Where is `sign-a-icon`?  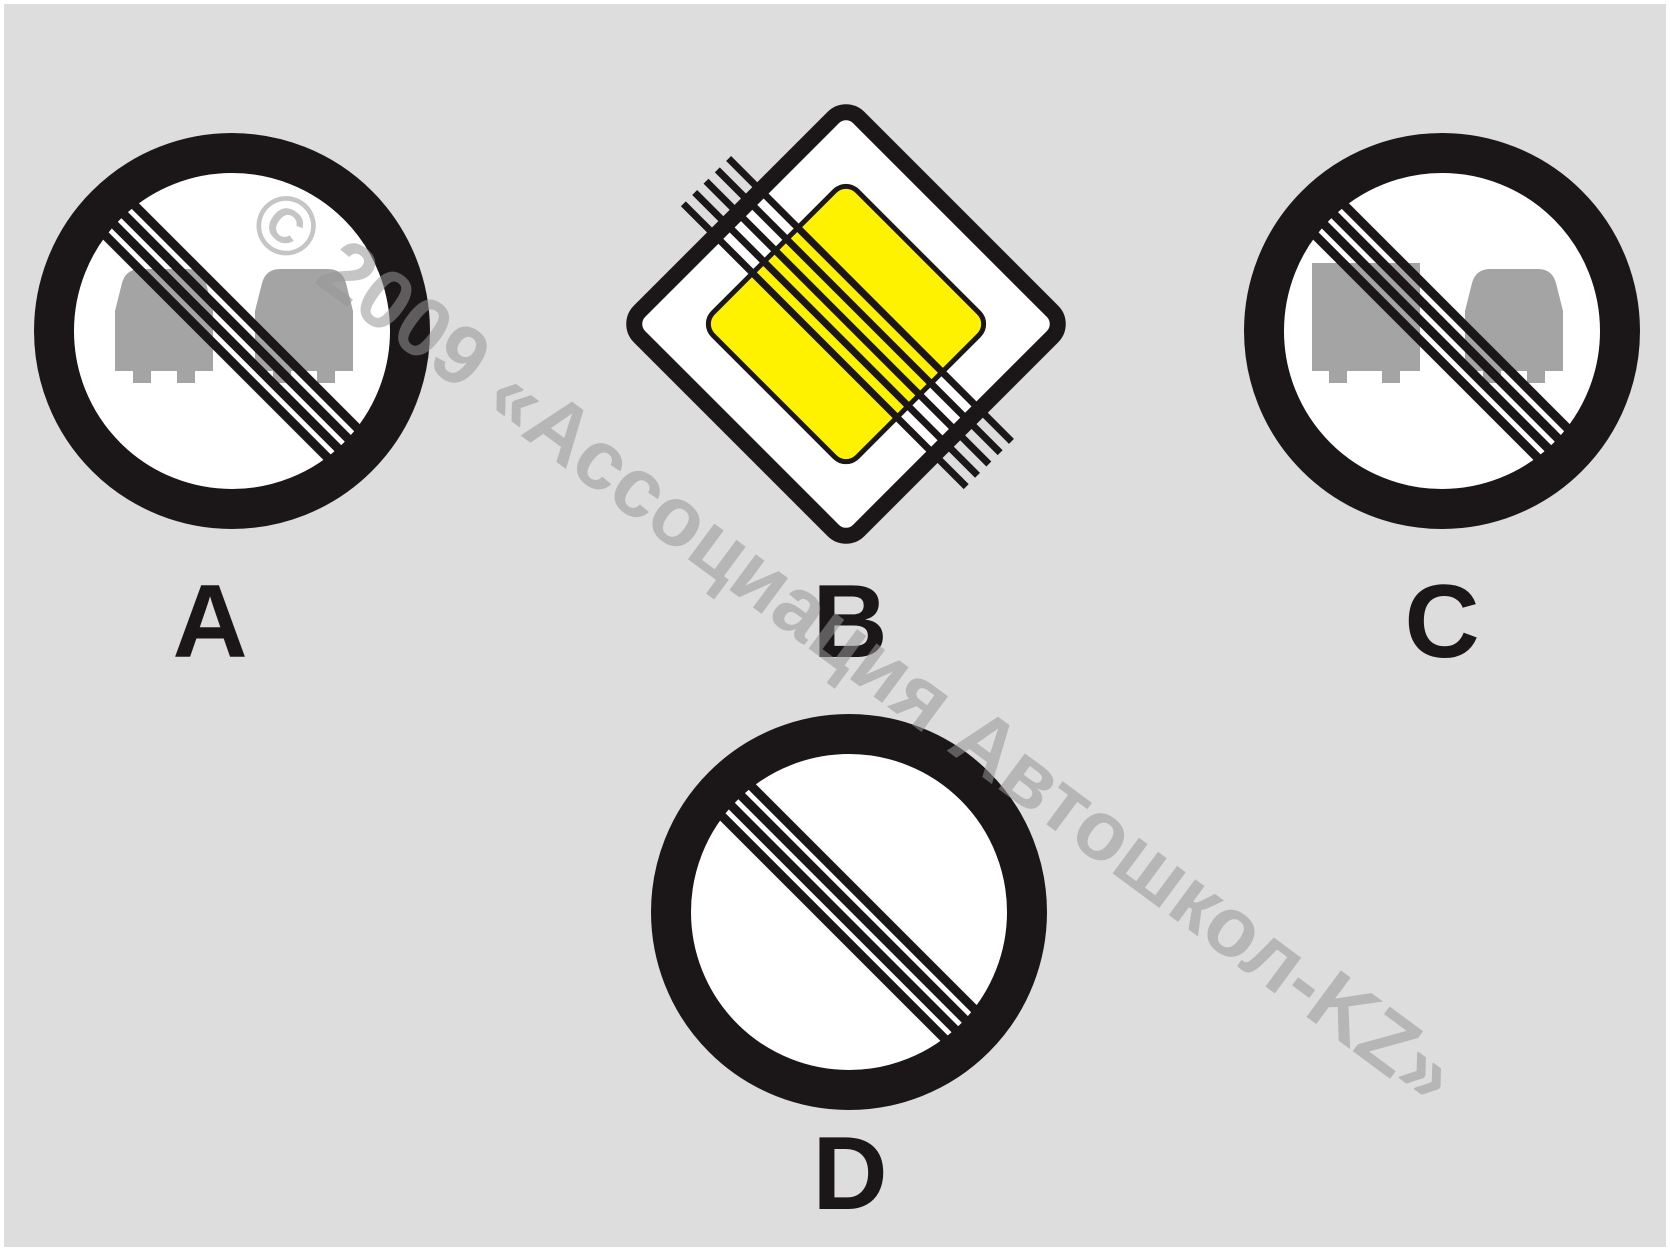
sign-a-icon is located at coordinates (232, 331).